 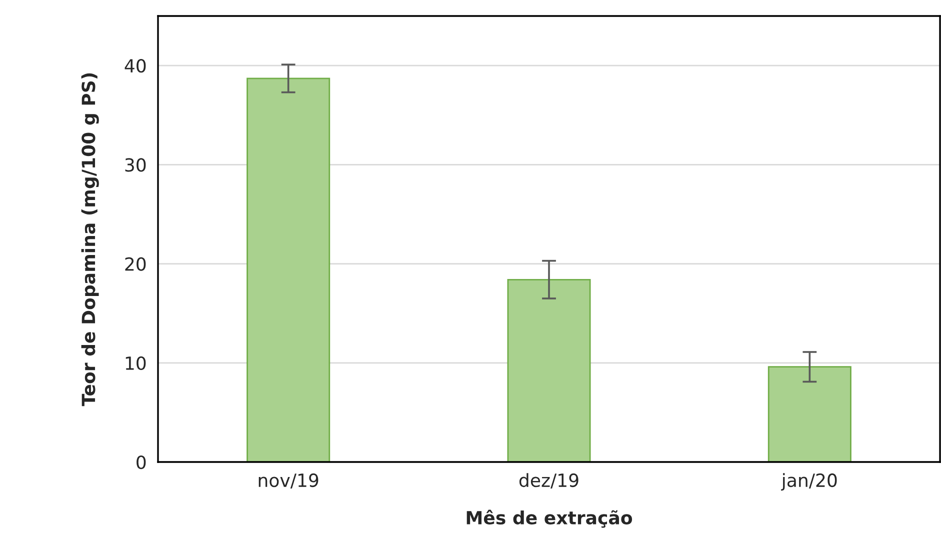 What do you see at coordinates (135, 66) in the screenshot?
I see `y-tick-label: 40` at bounding box center [135, 66].